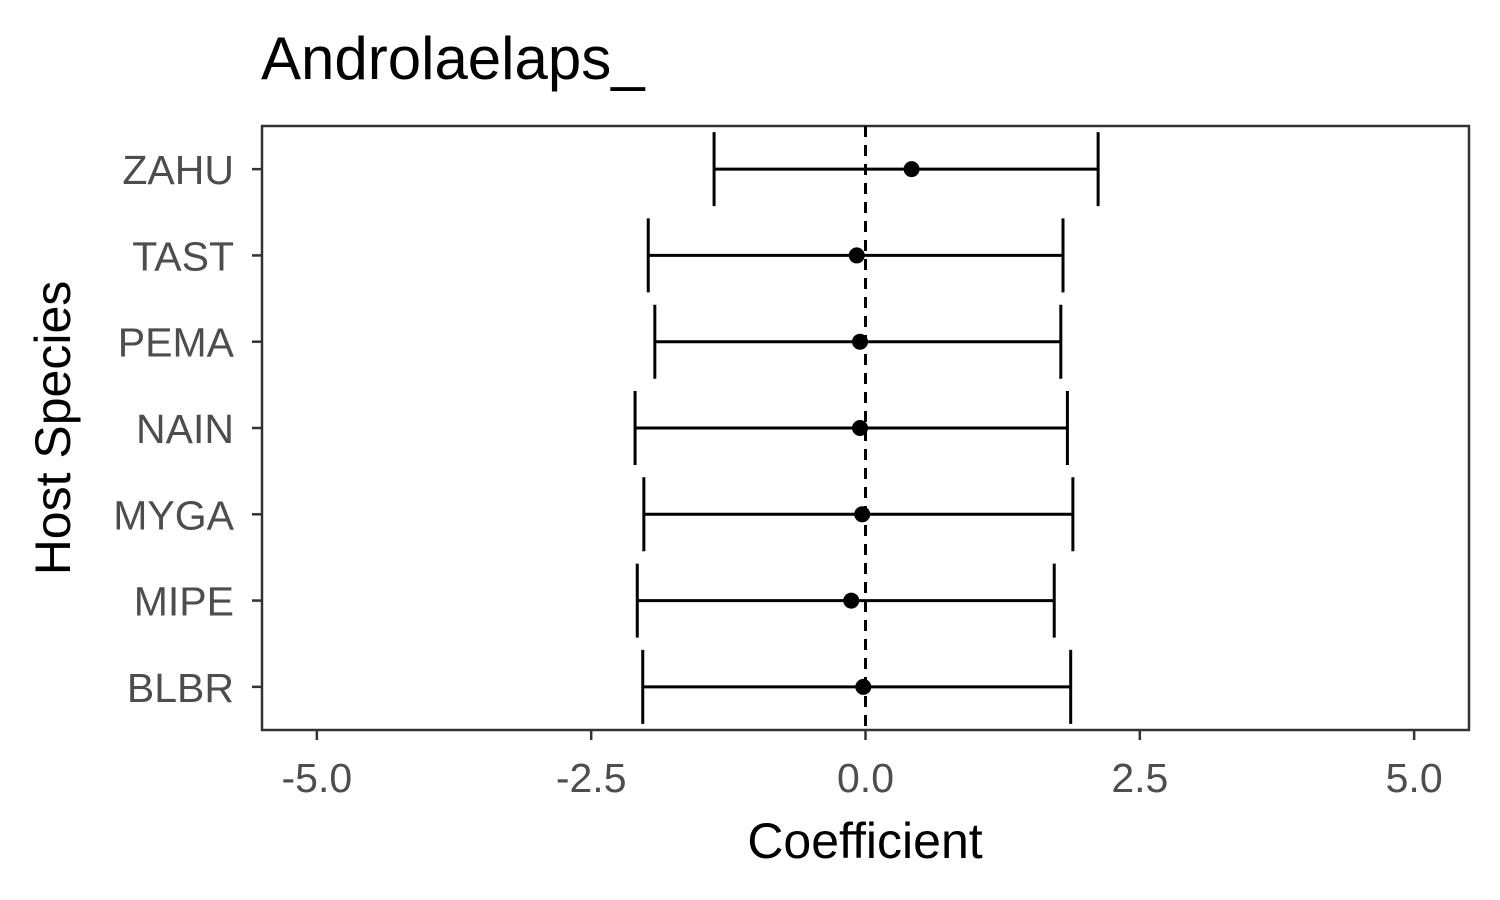 The width and height of the screenshot is (1500, 900). What do you see at coordinates (453, 58) in the screenshot?
I see `chart-title: Androlaelaps_` at bounding box center [453, 58].